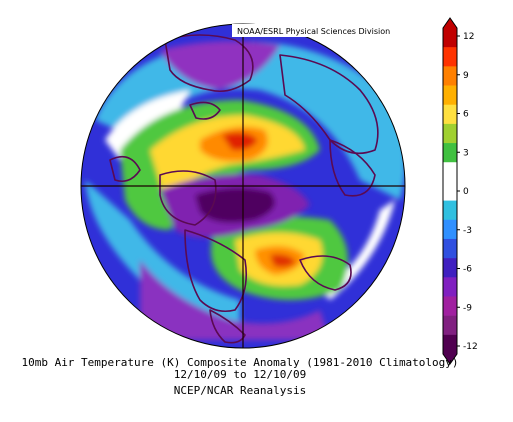 The image size is (513, 422). What do you see at coordinates (466, 192) in the screenshot?
I see `colorbar-tick-label: 0` at bounding box center [466, 192].